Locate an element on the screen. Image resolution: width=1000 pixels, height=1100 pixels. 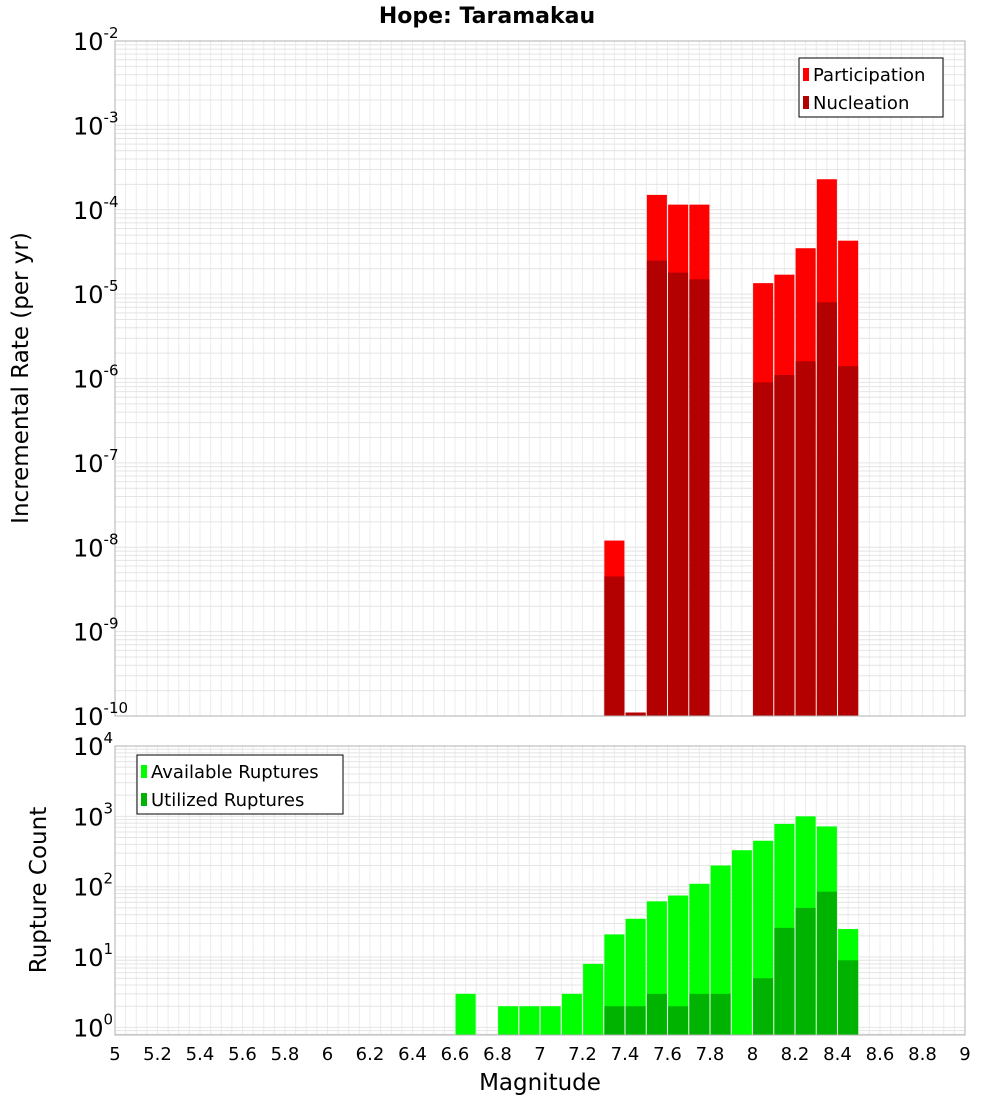
x-tick-label: 8.6 is located at coordinates (880, 1054).